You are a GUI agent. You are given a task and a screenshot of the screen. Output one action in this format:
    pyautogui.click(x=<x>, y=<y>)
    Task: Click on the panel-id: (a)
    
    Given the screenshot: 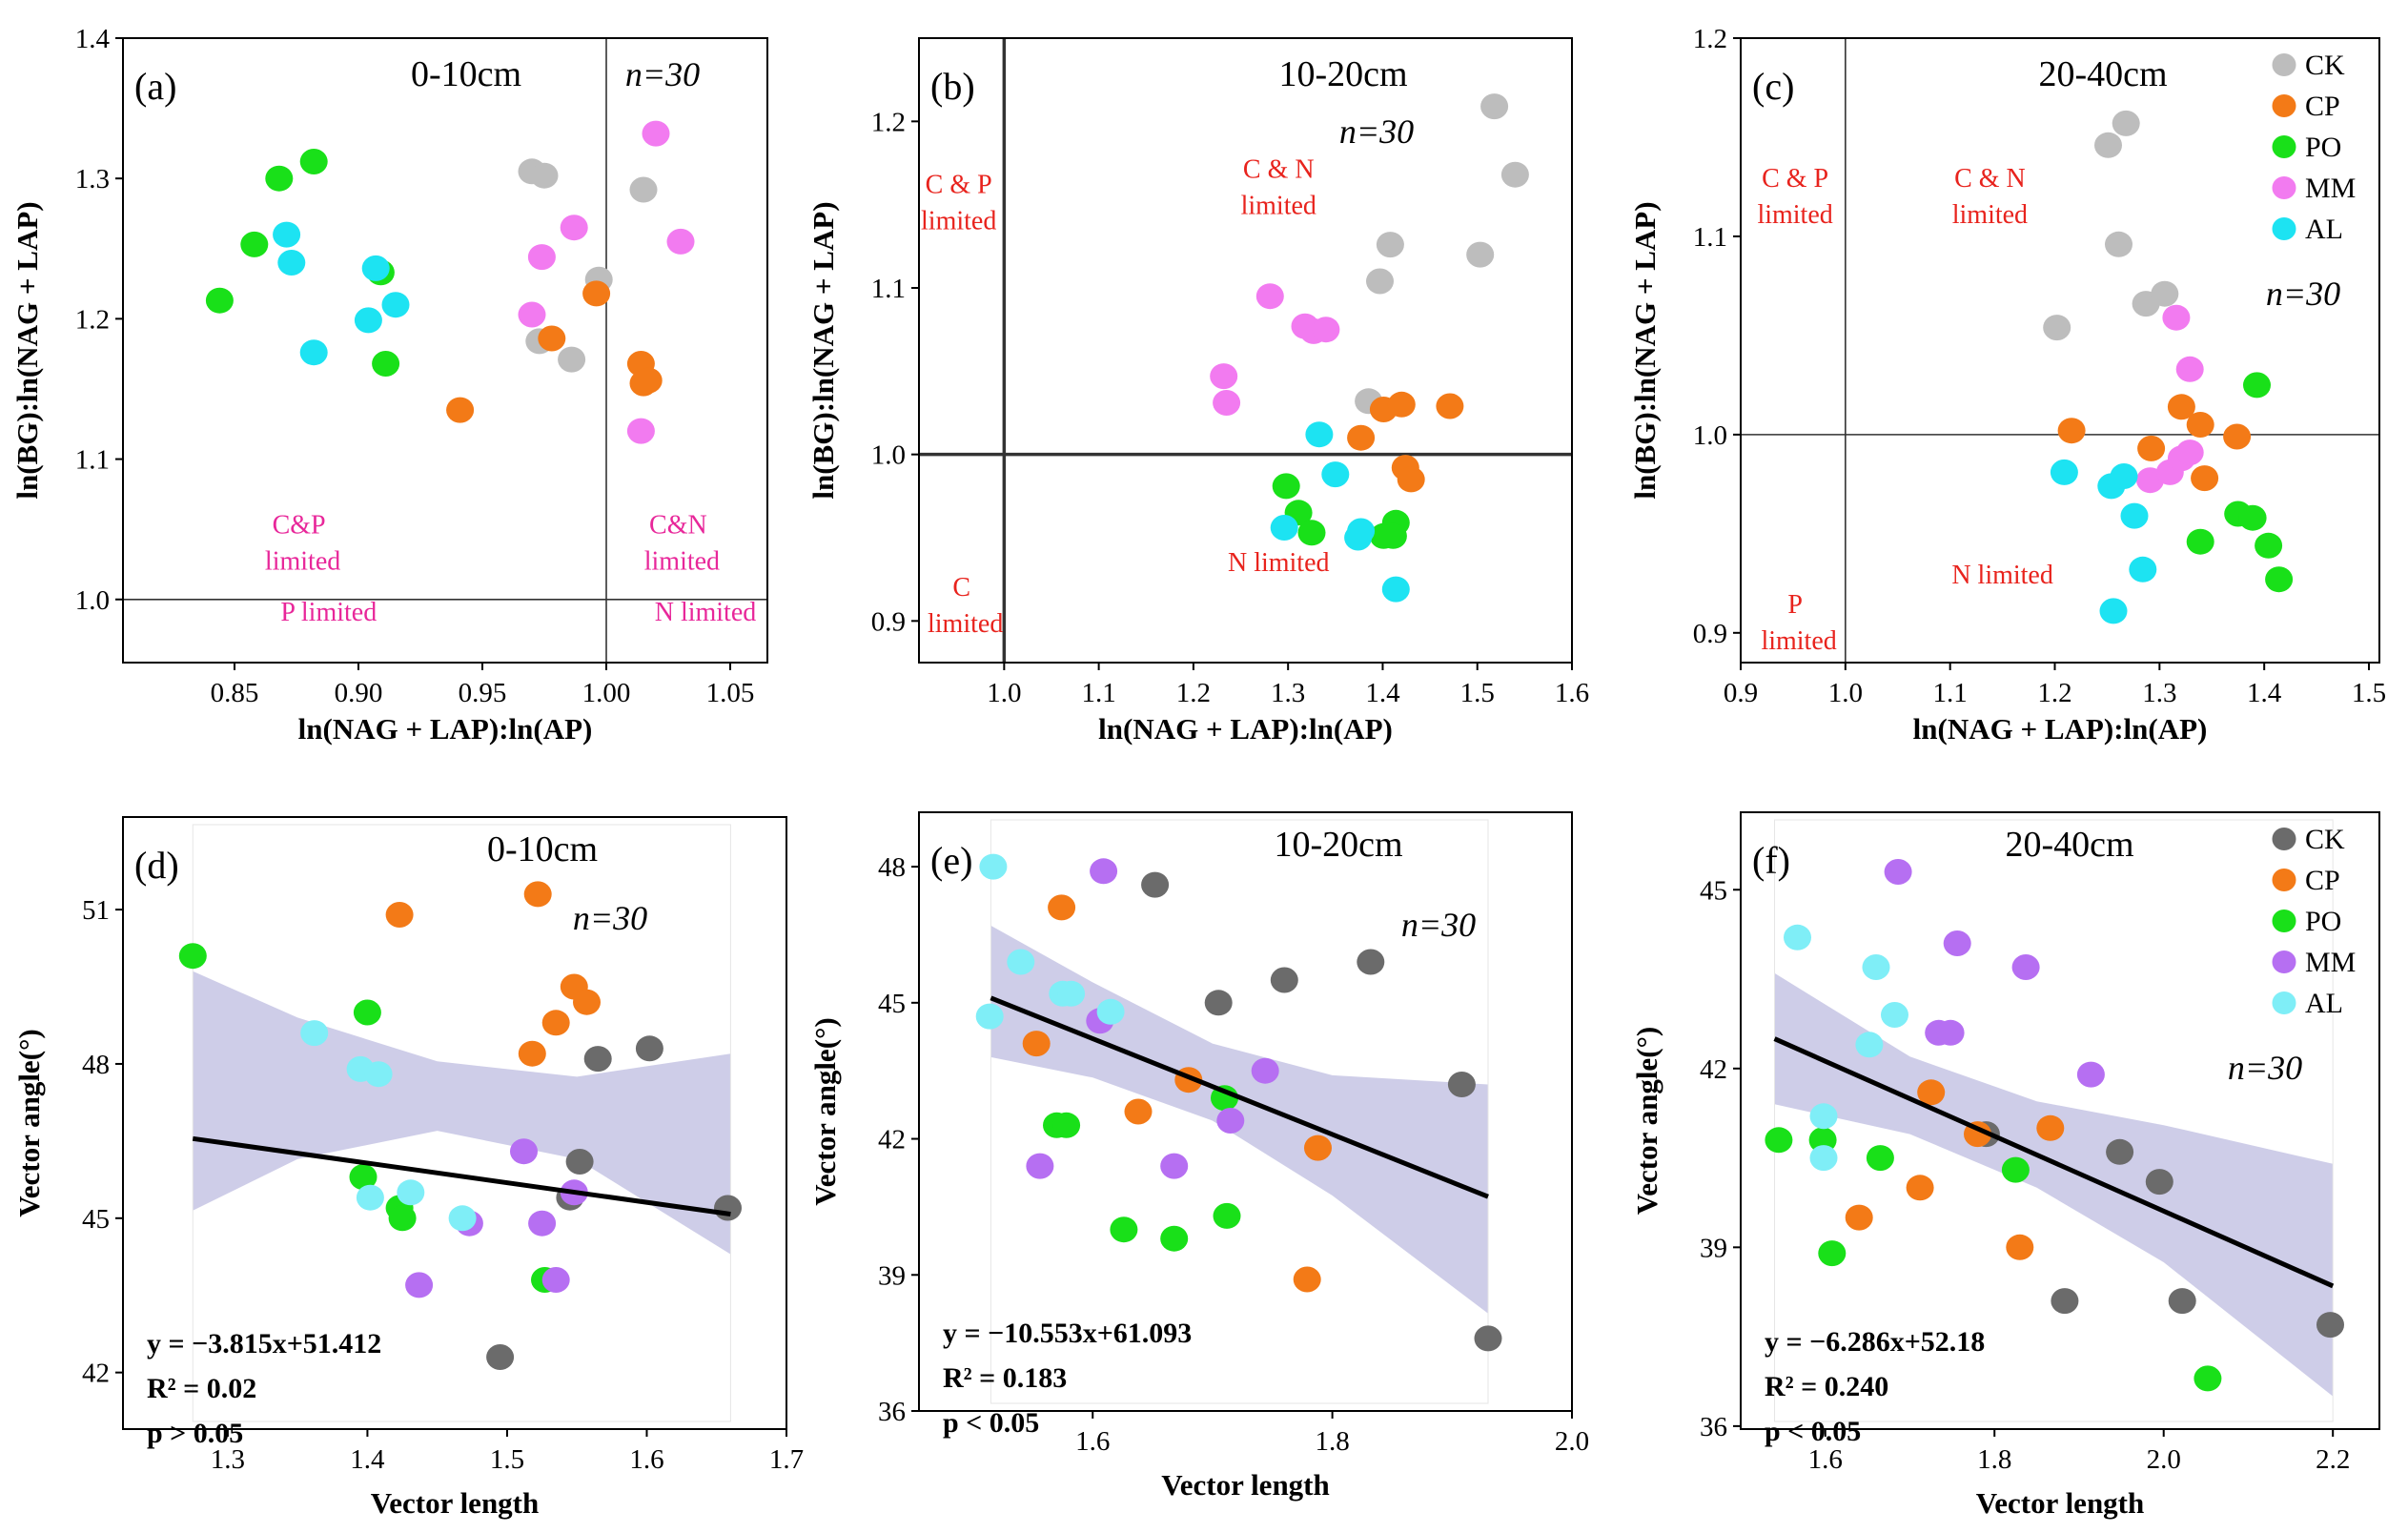 What is the action you would take?
    pyautogui.click(x=155, y=86)
    